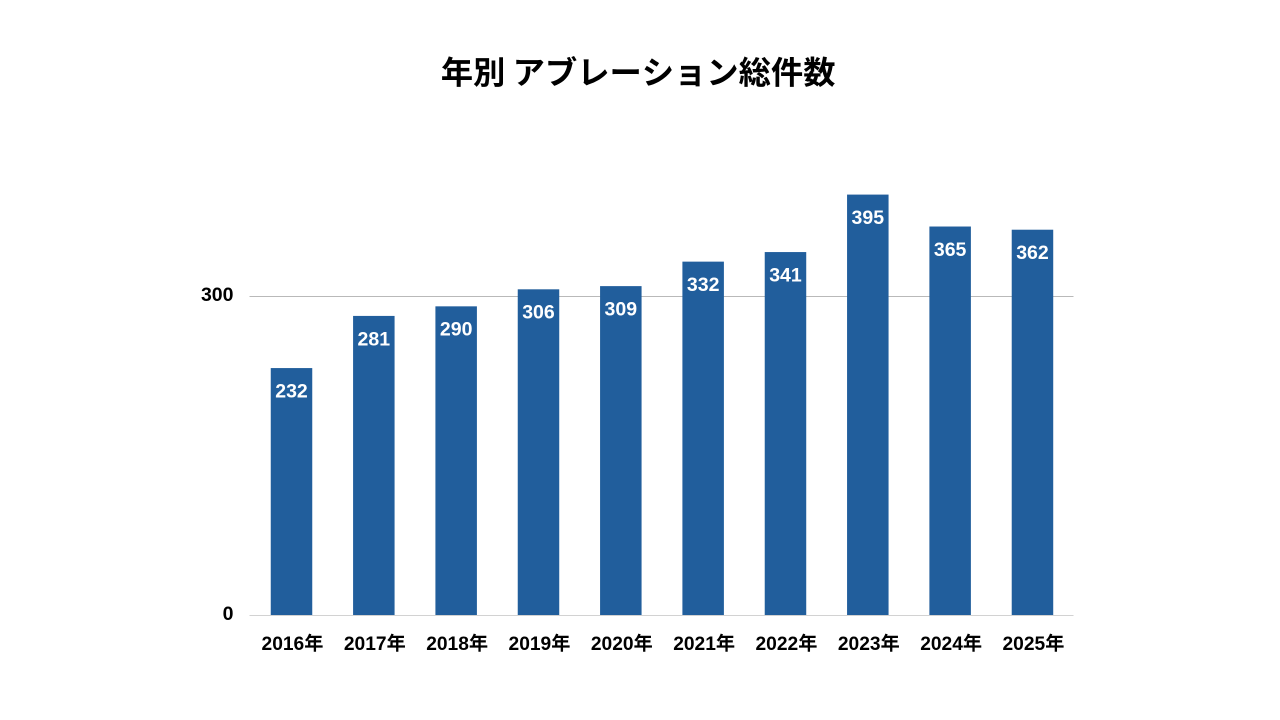 This screenshot has height=720, width=1280. What do you see at coordinates (538, 313) in the screenshot?
I see `svg-text: 306` at bounding box center [538, 313].